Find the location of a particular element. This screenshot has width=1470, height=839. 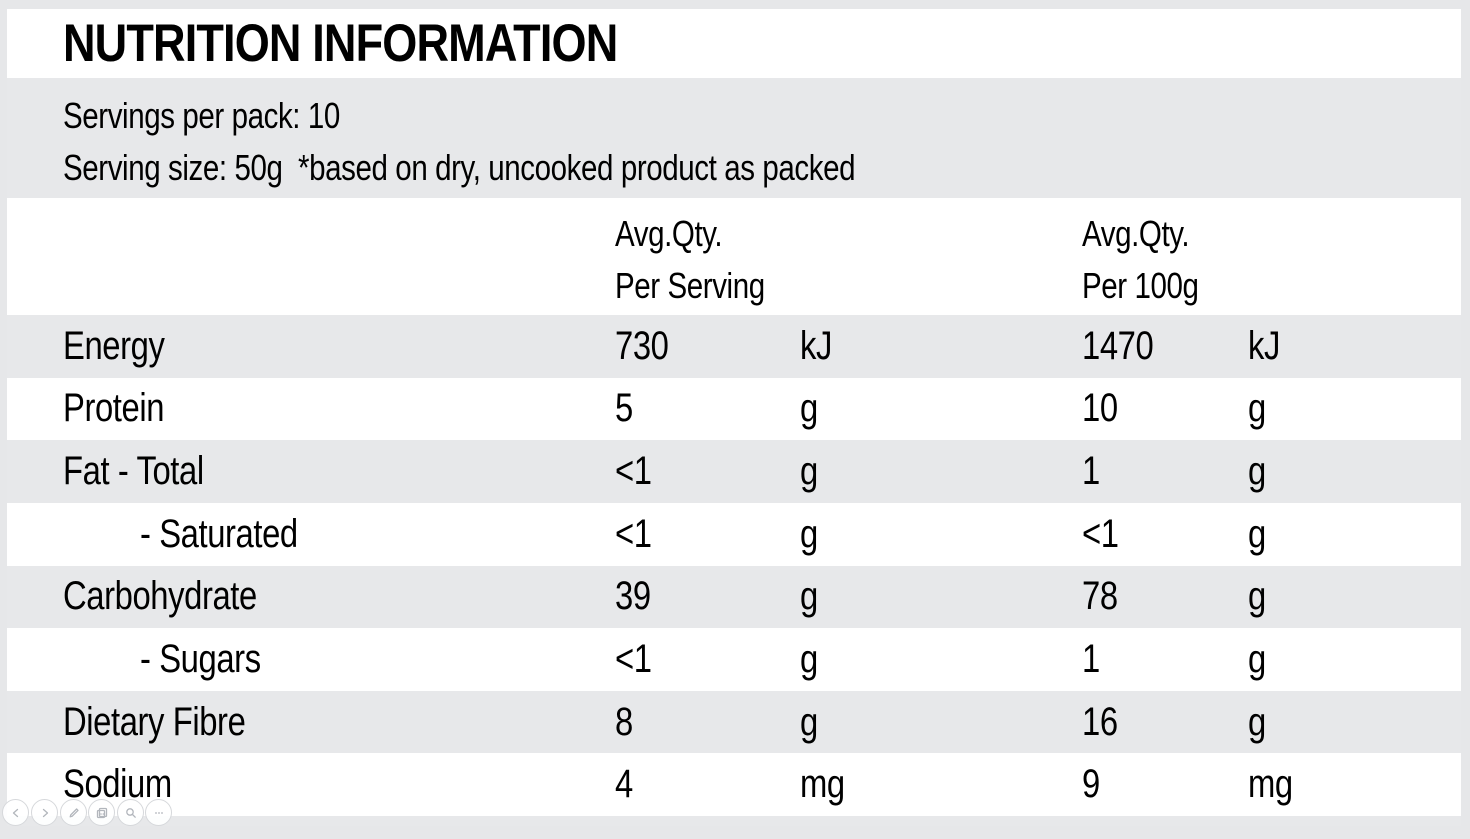

per100-qty: 16 is located at coordinates (1100, 721).